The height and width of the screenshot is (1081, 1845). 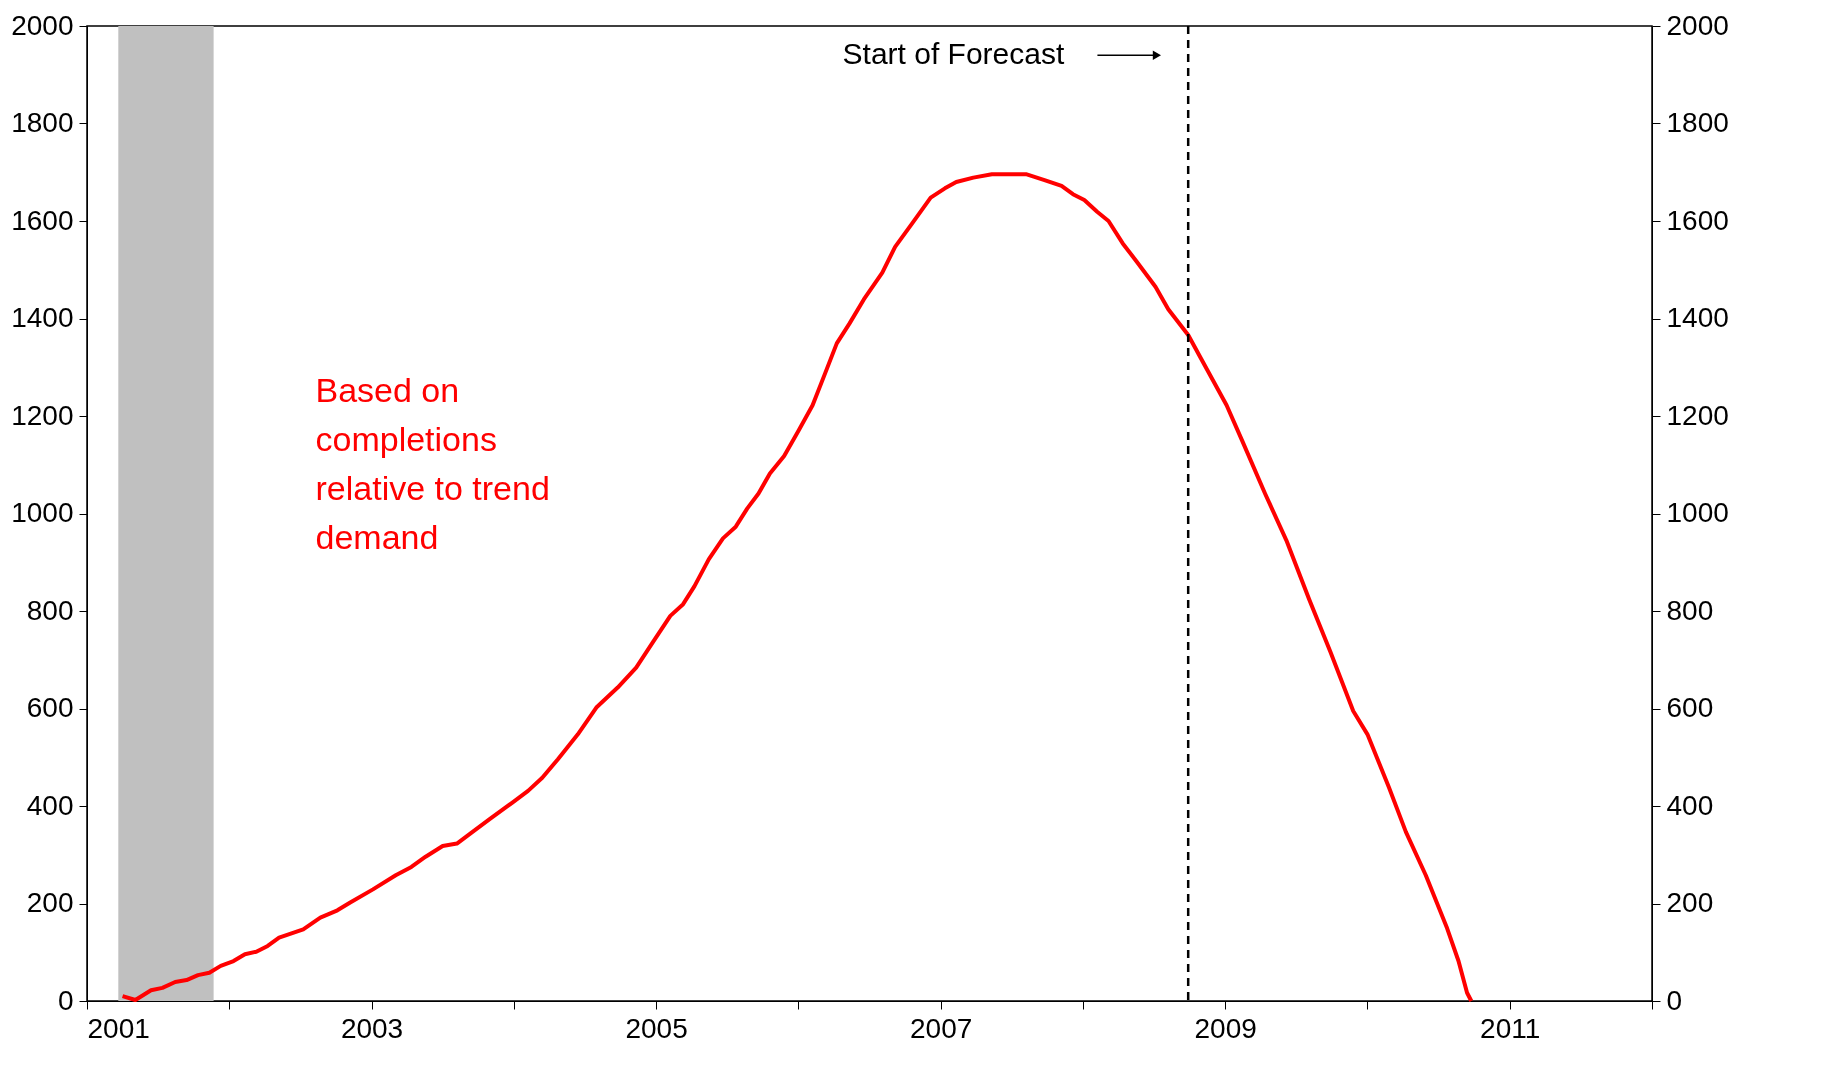 I want to click on y-tick-label: 200, so click(x=50, y=902).